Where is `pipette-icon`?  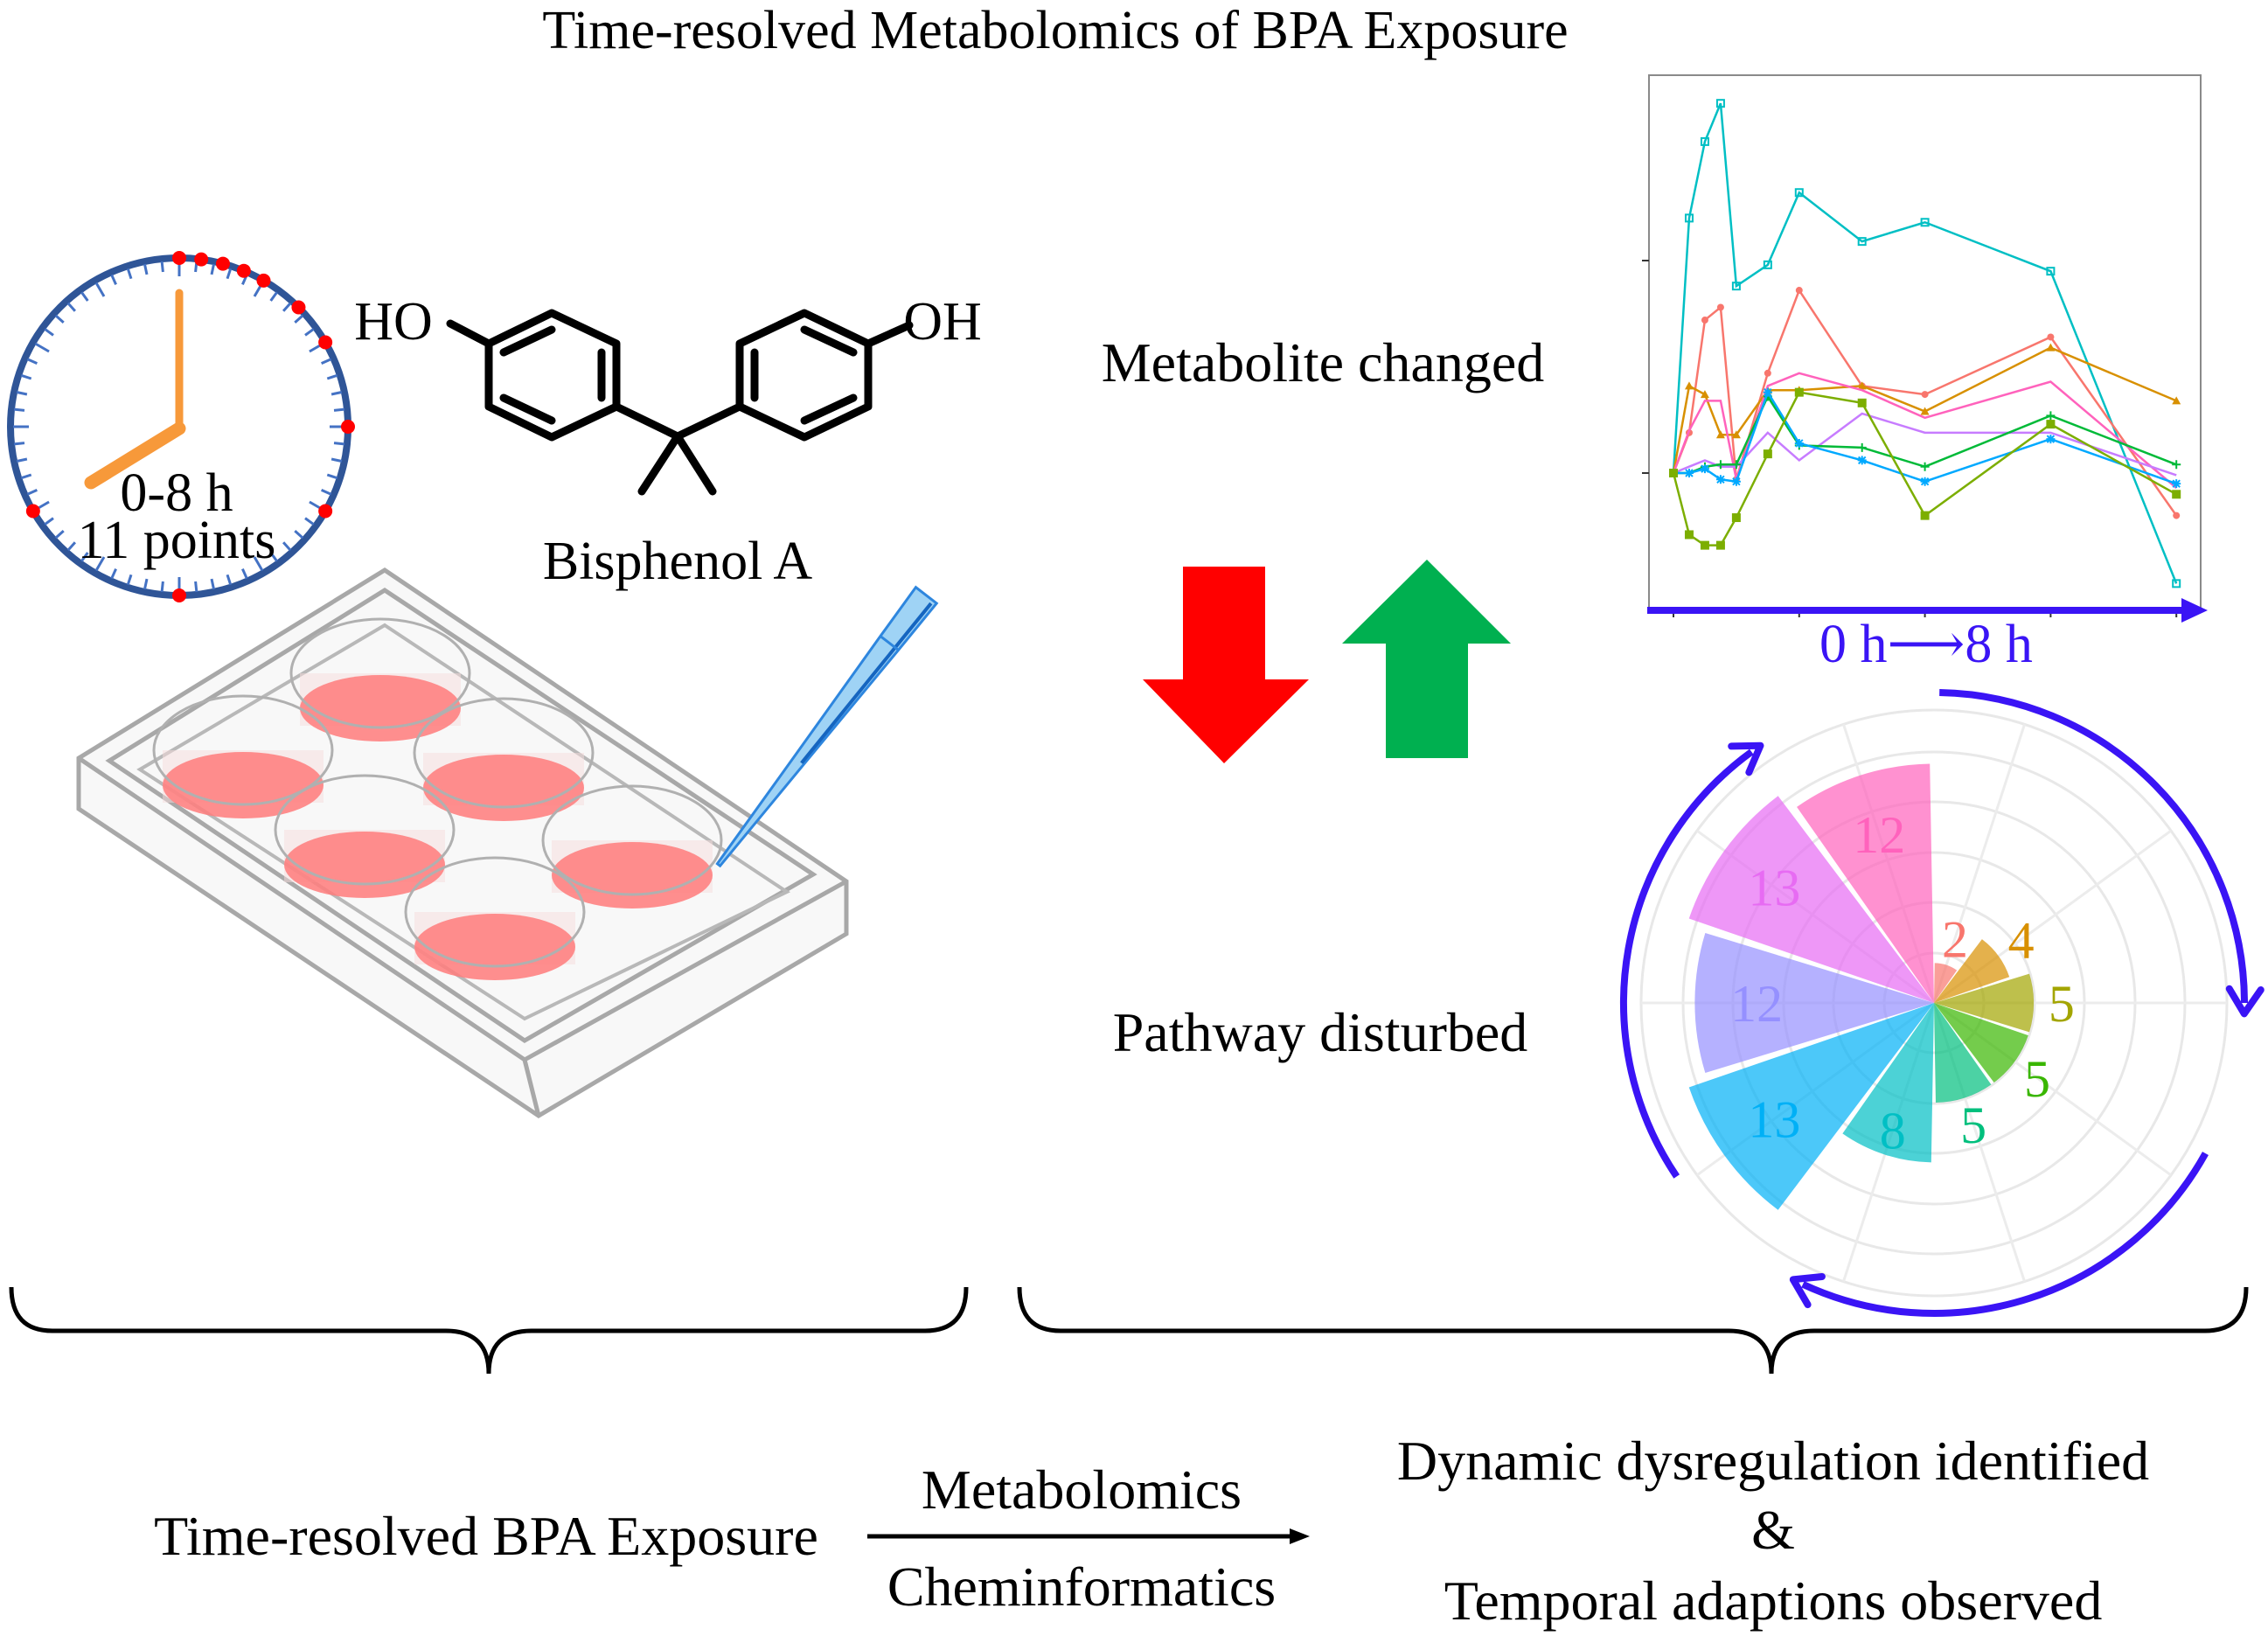 pipette-icon is located at coordinates (827, 727).